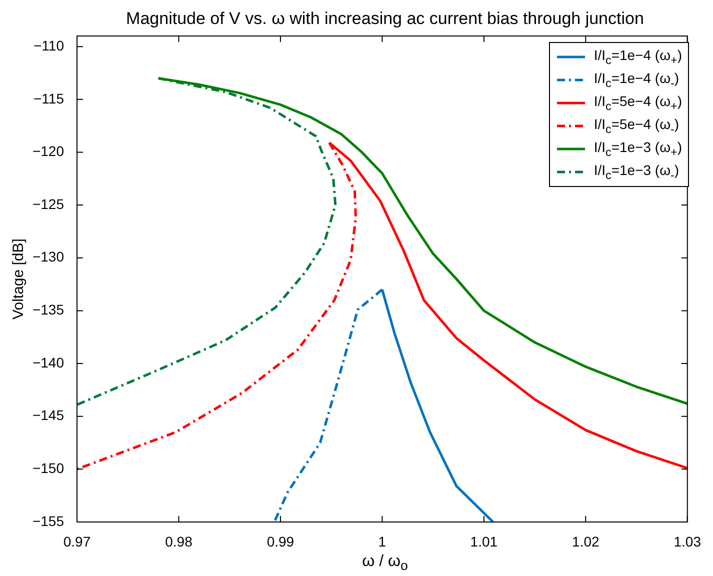  What do you see at coordinates (385, 563) in the screenshot?
I see `x-axis-title: ω / ω$_{o}$` at bounding box center [385, 563].